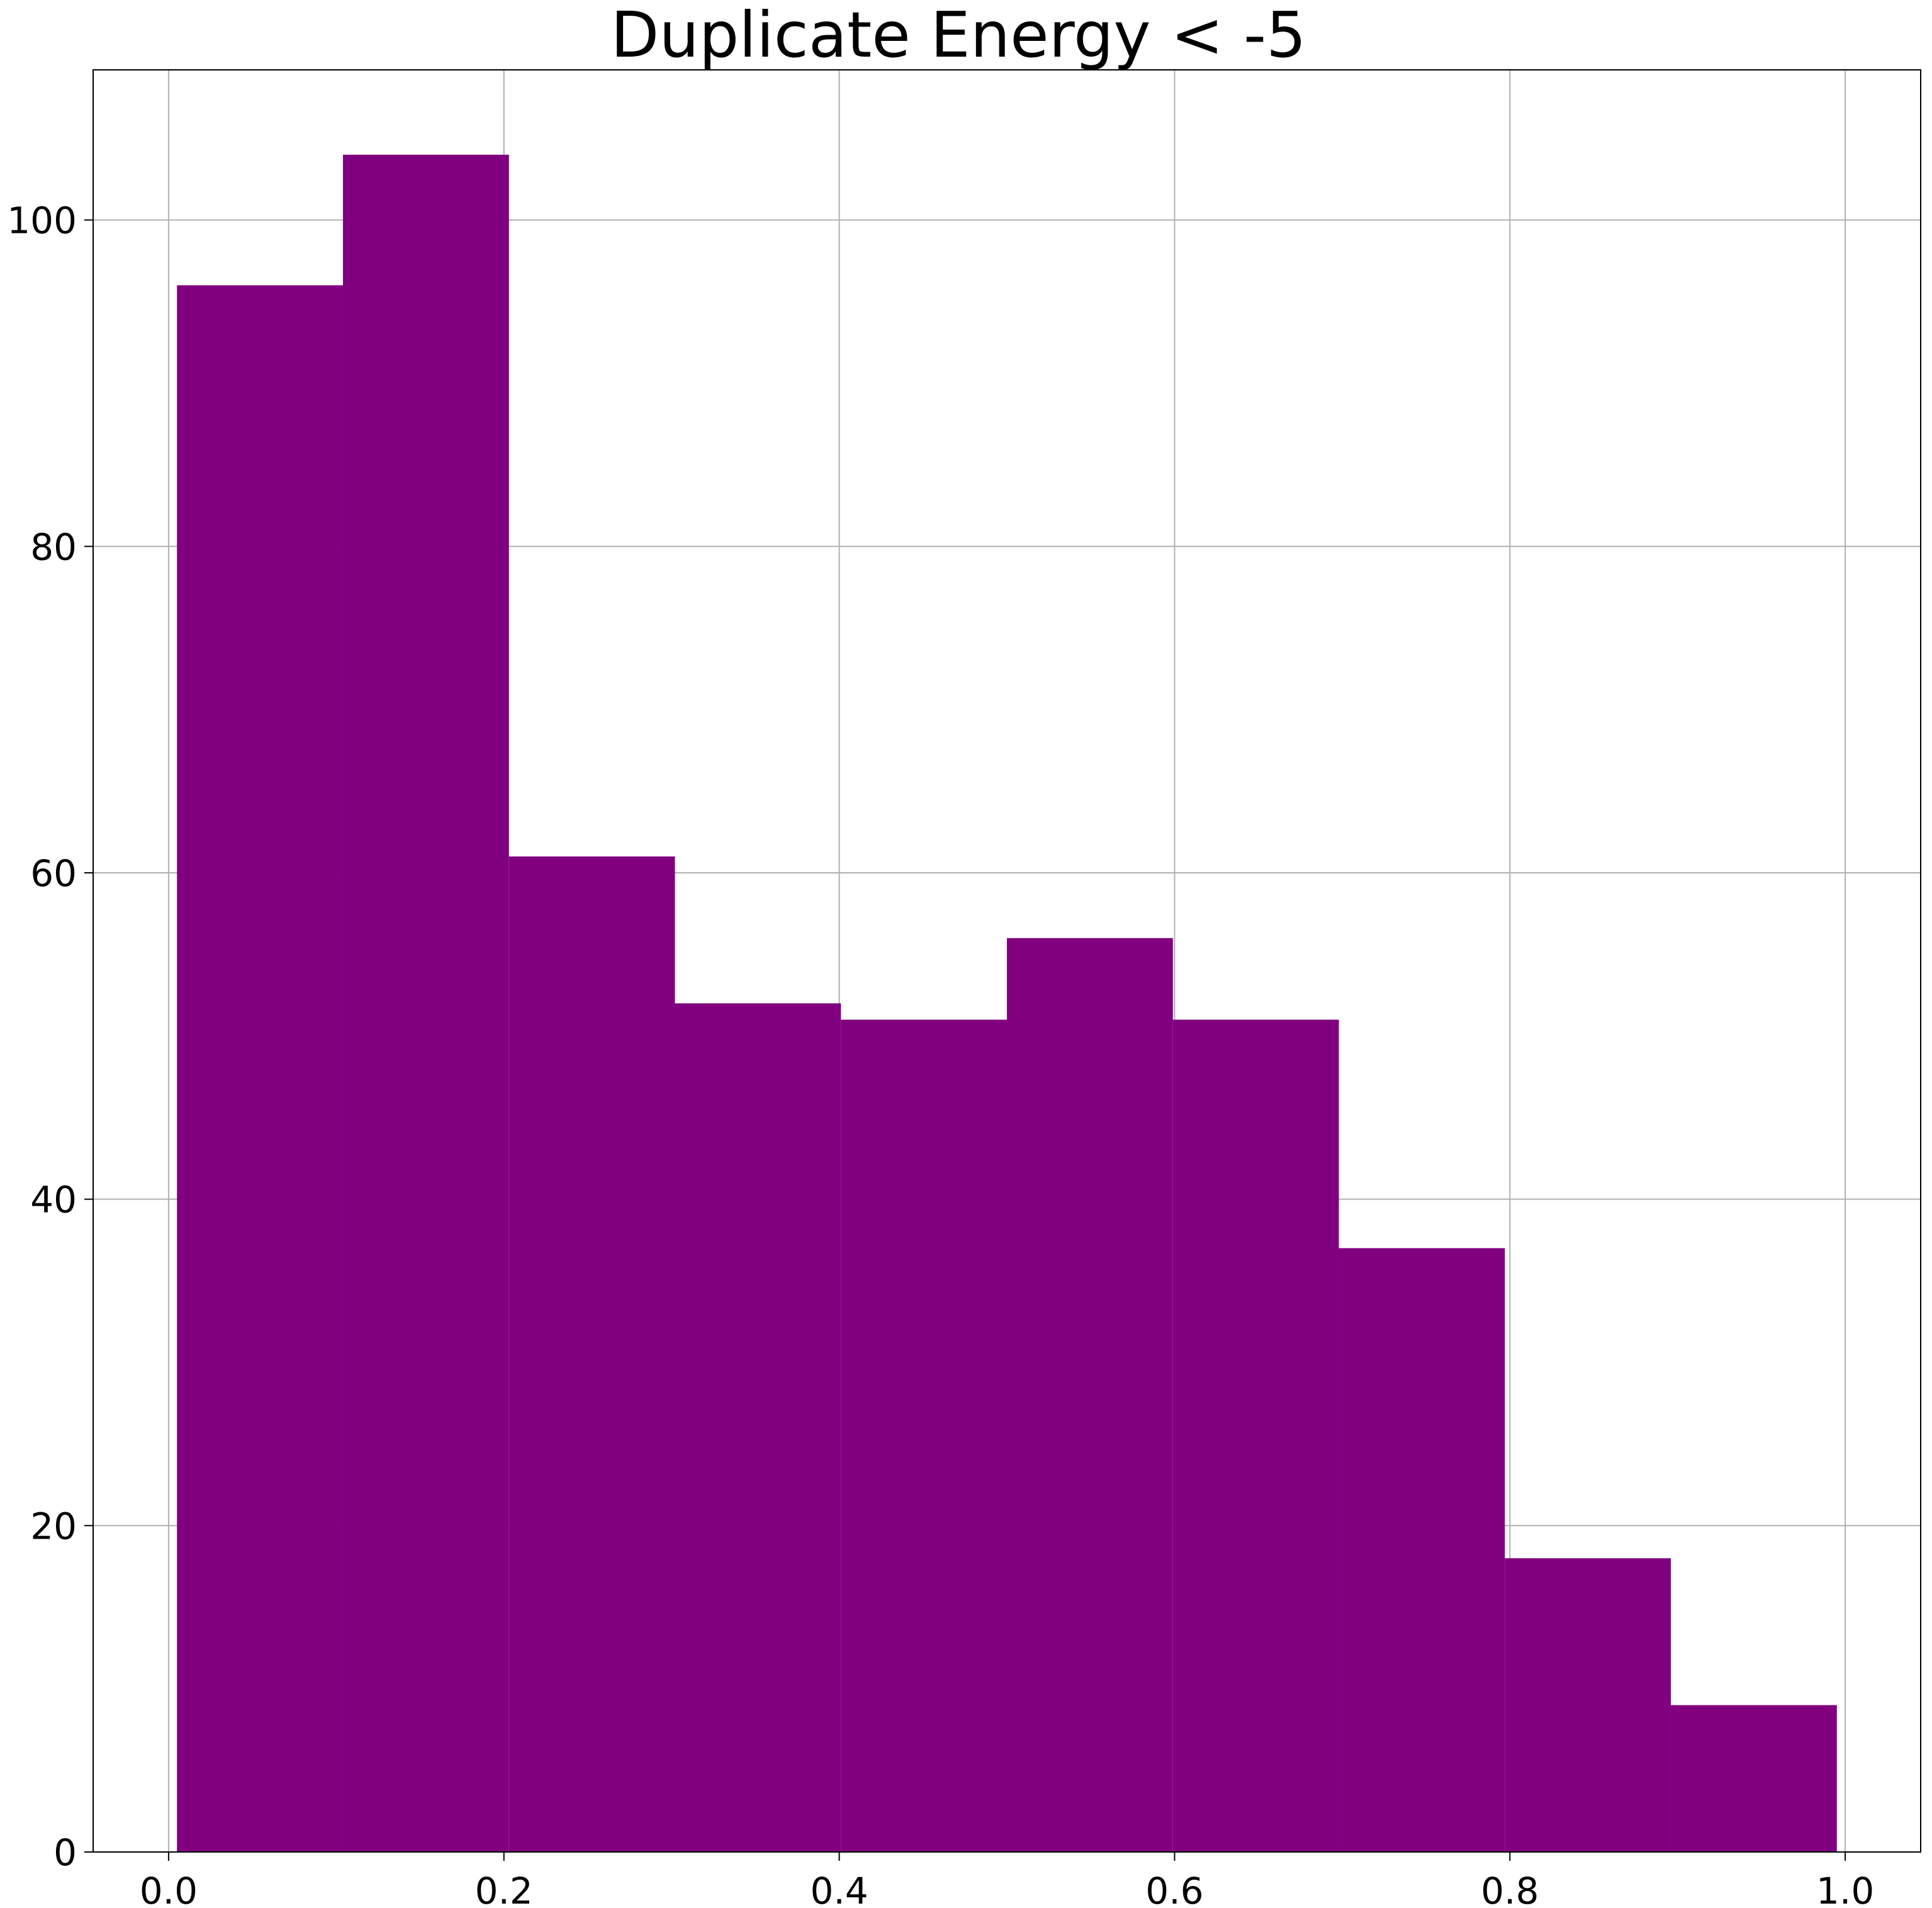  Describe the element at coordinates (42, 220) in the screenshot. I see `y-tick-label-5: 100` at that location.